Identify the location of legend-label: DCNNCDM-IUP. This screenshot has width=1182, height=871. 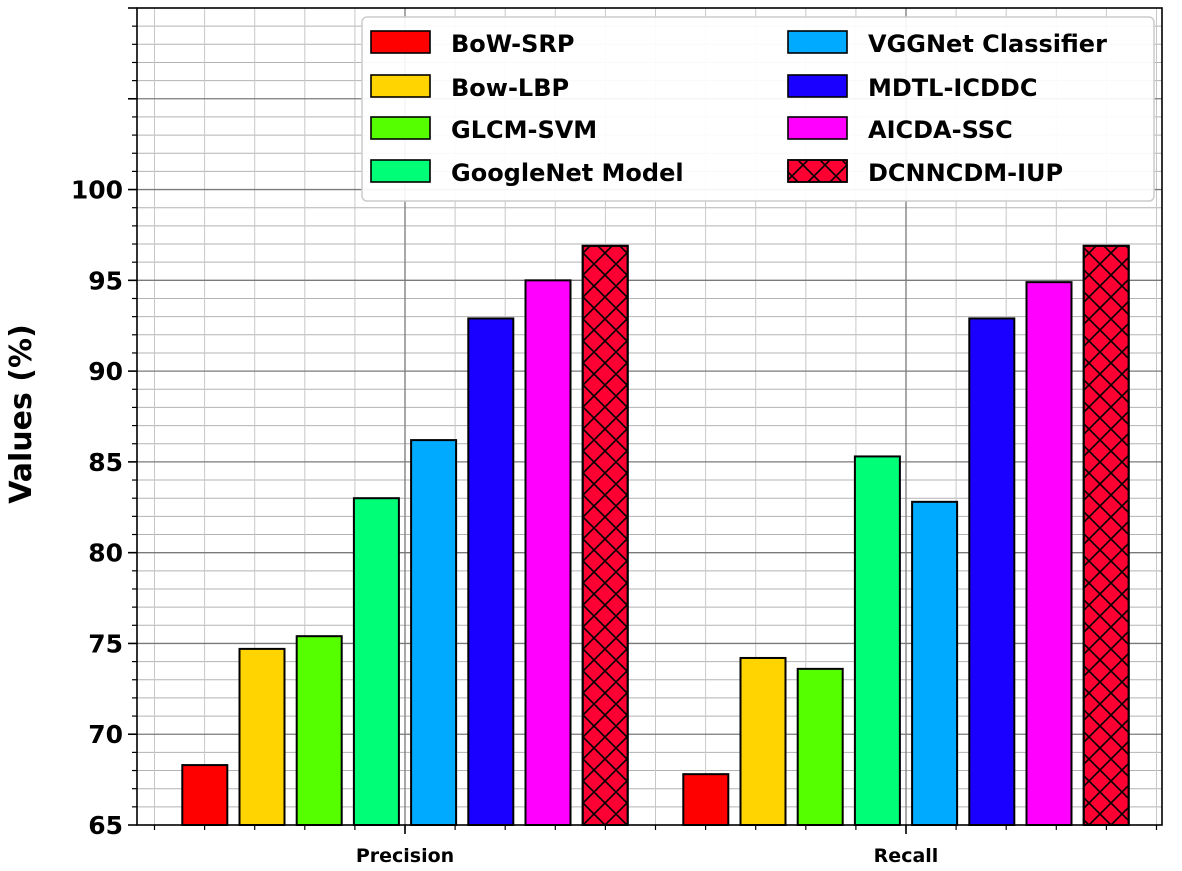
(965, 173).